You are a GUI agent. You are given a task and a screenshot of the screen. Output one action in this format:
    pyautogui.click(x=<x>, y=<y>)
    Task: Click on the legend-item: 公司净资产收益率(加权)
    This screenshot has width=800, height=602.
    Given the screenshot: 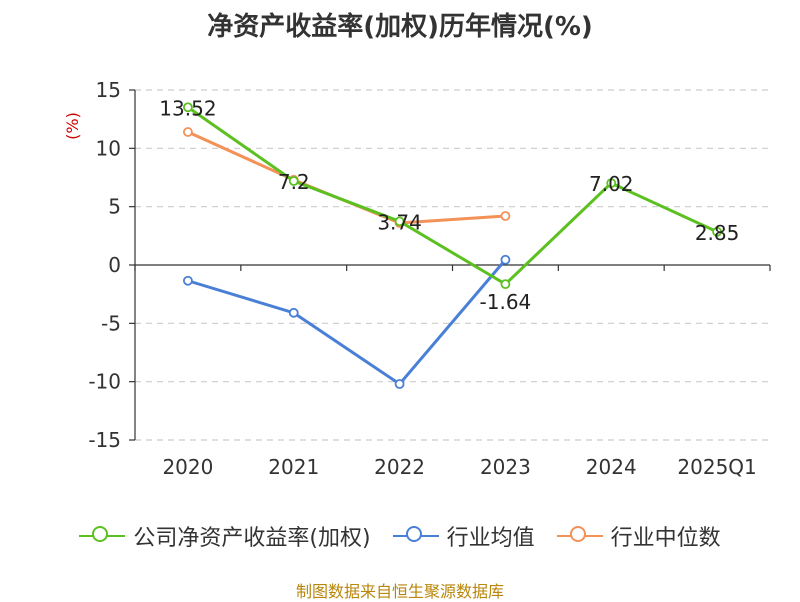 What is the action you would take?
    pyautogui.click(x=225, y=536)
    